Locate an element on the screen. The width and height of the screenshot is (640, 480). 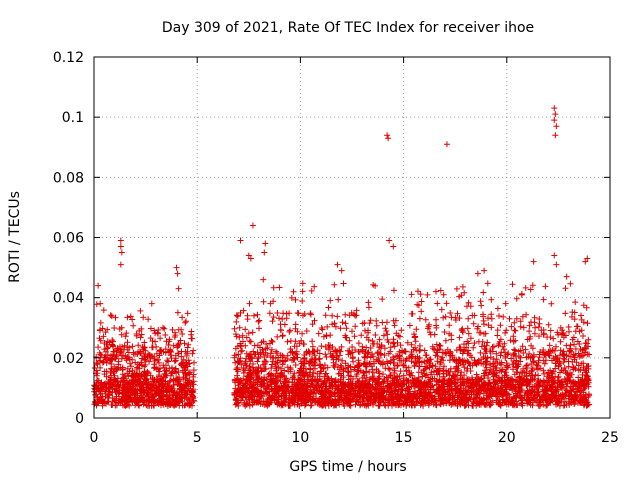
y-tick-label: 0.04 is located at coordinates (68, 299).